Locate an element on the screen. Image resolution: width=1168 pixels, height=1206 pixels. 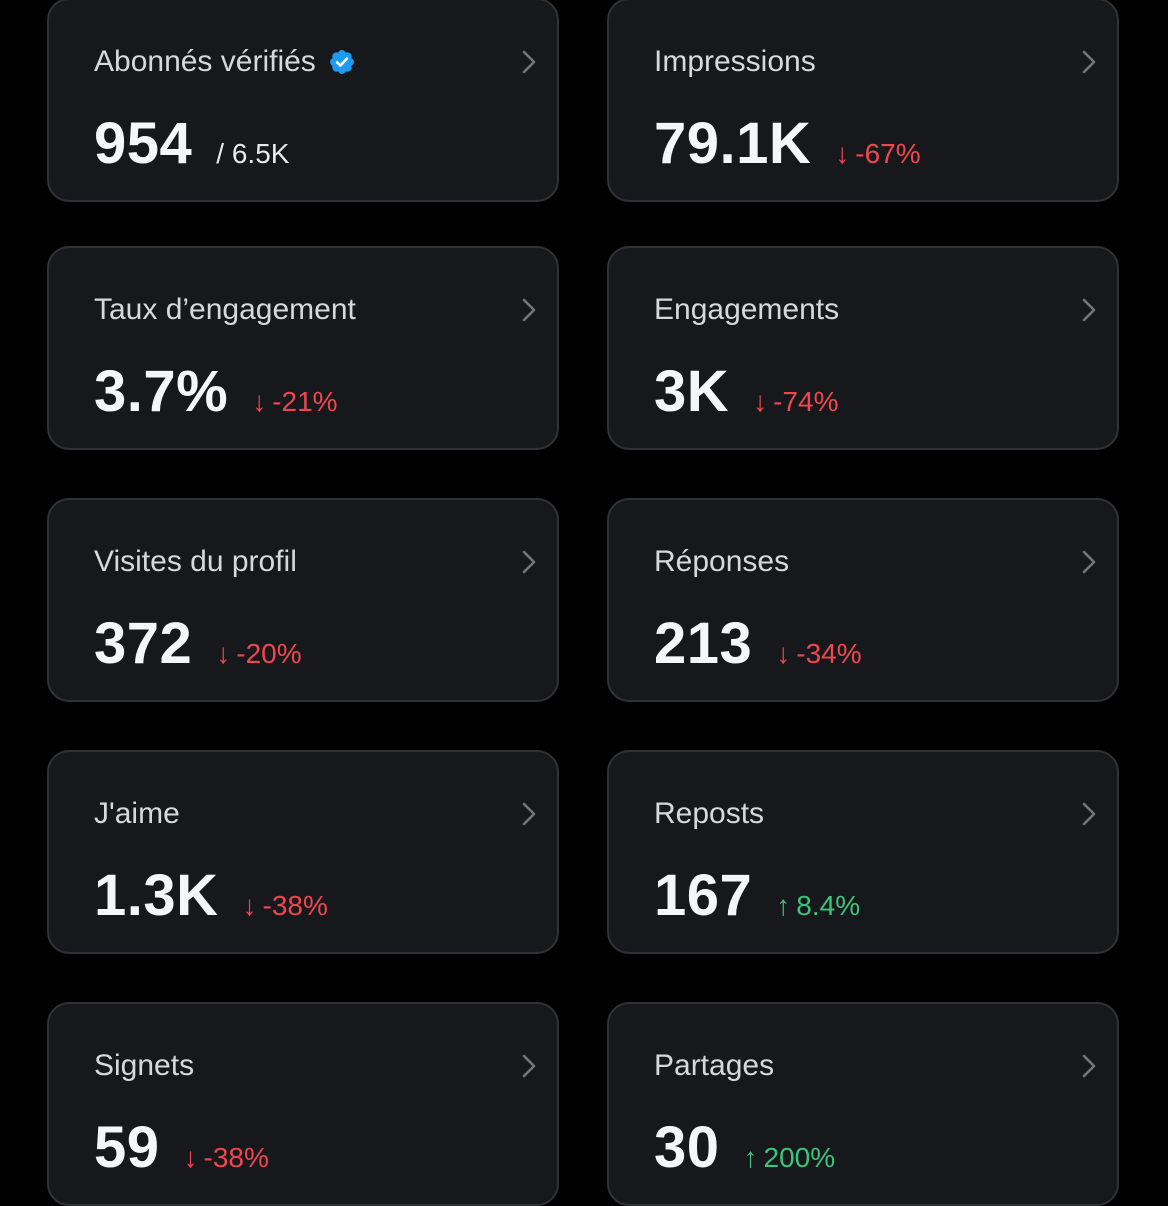
change-indicator: ↑ 8.4% is located at coordinates (818, 906).